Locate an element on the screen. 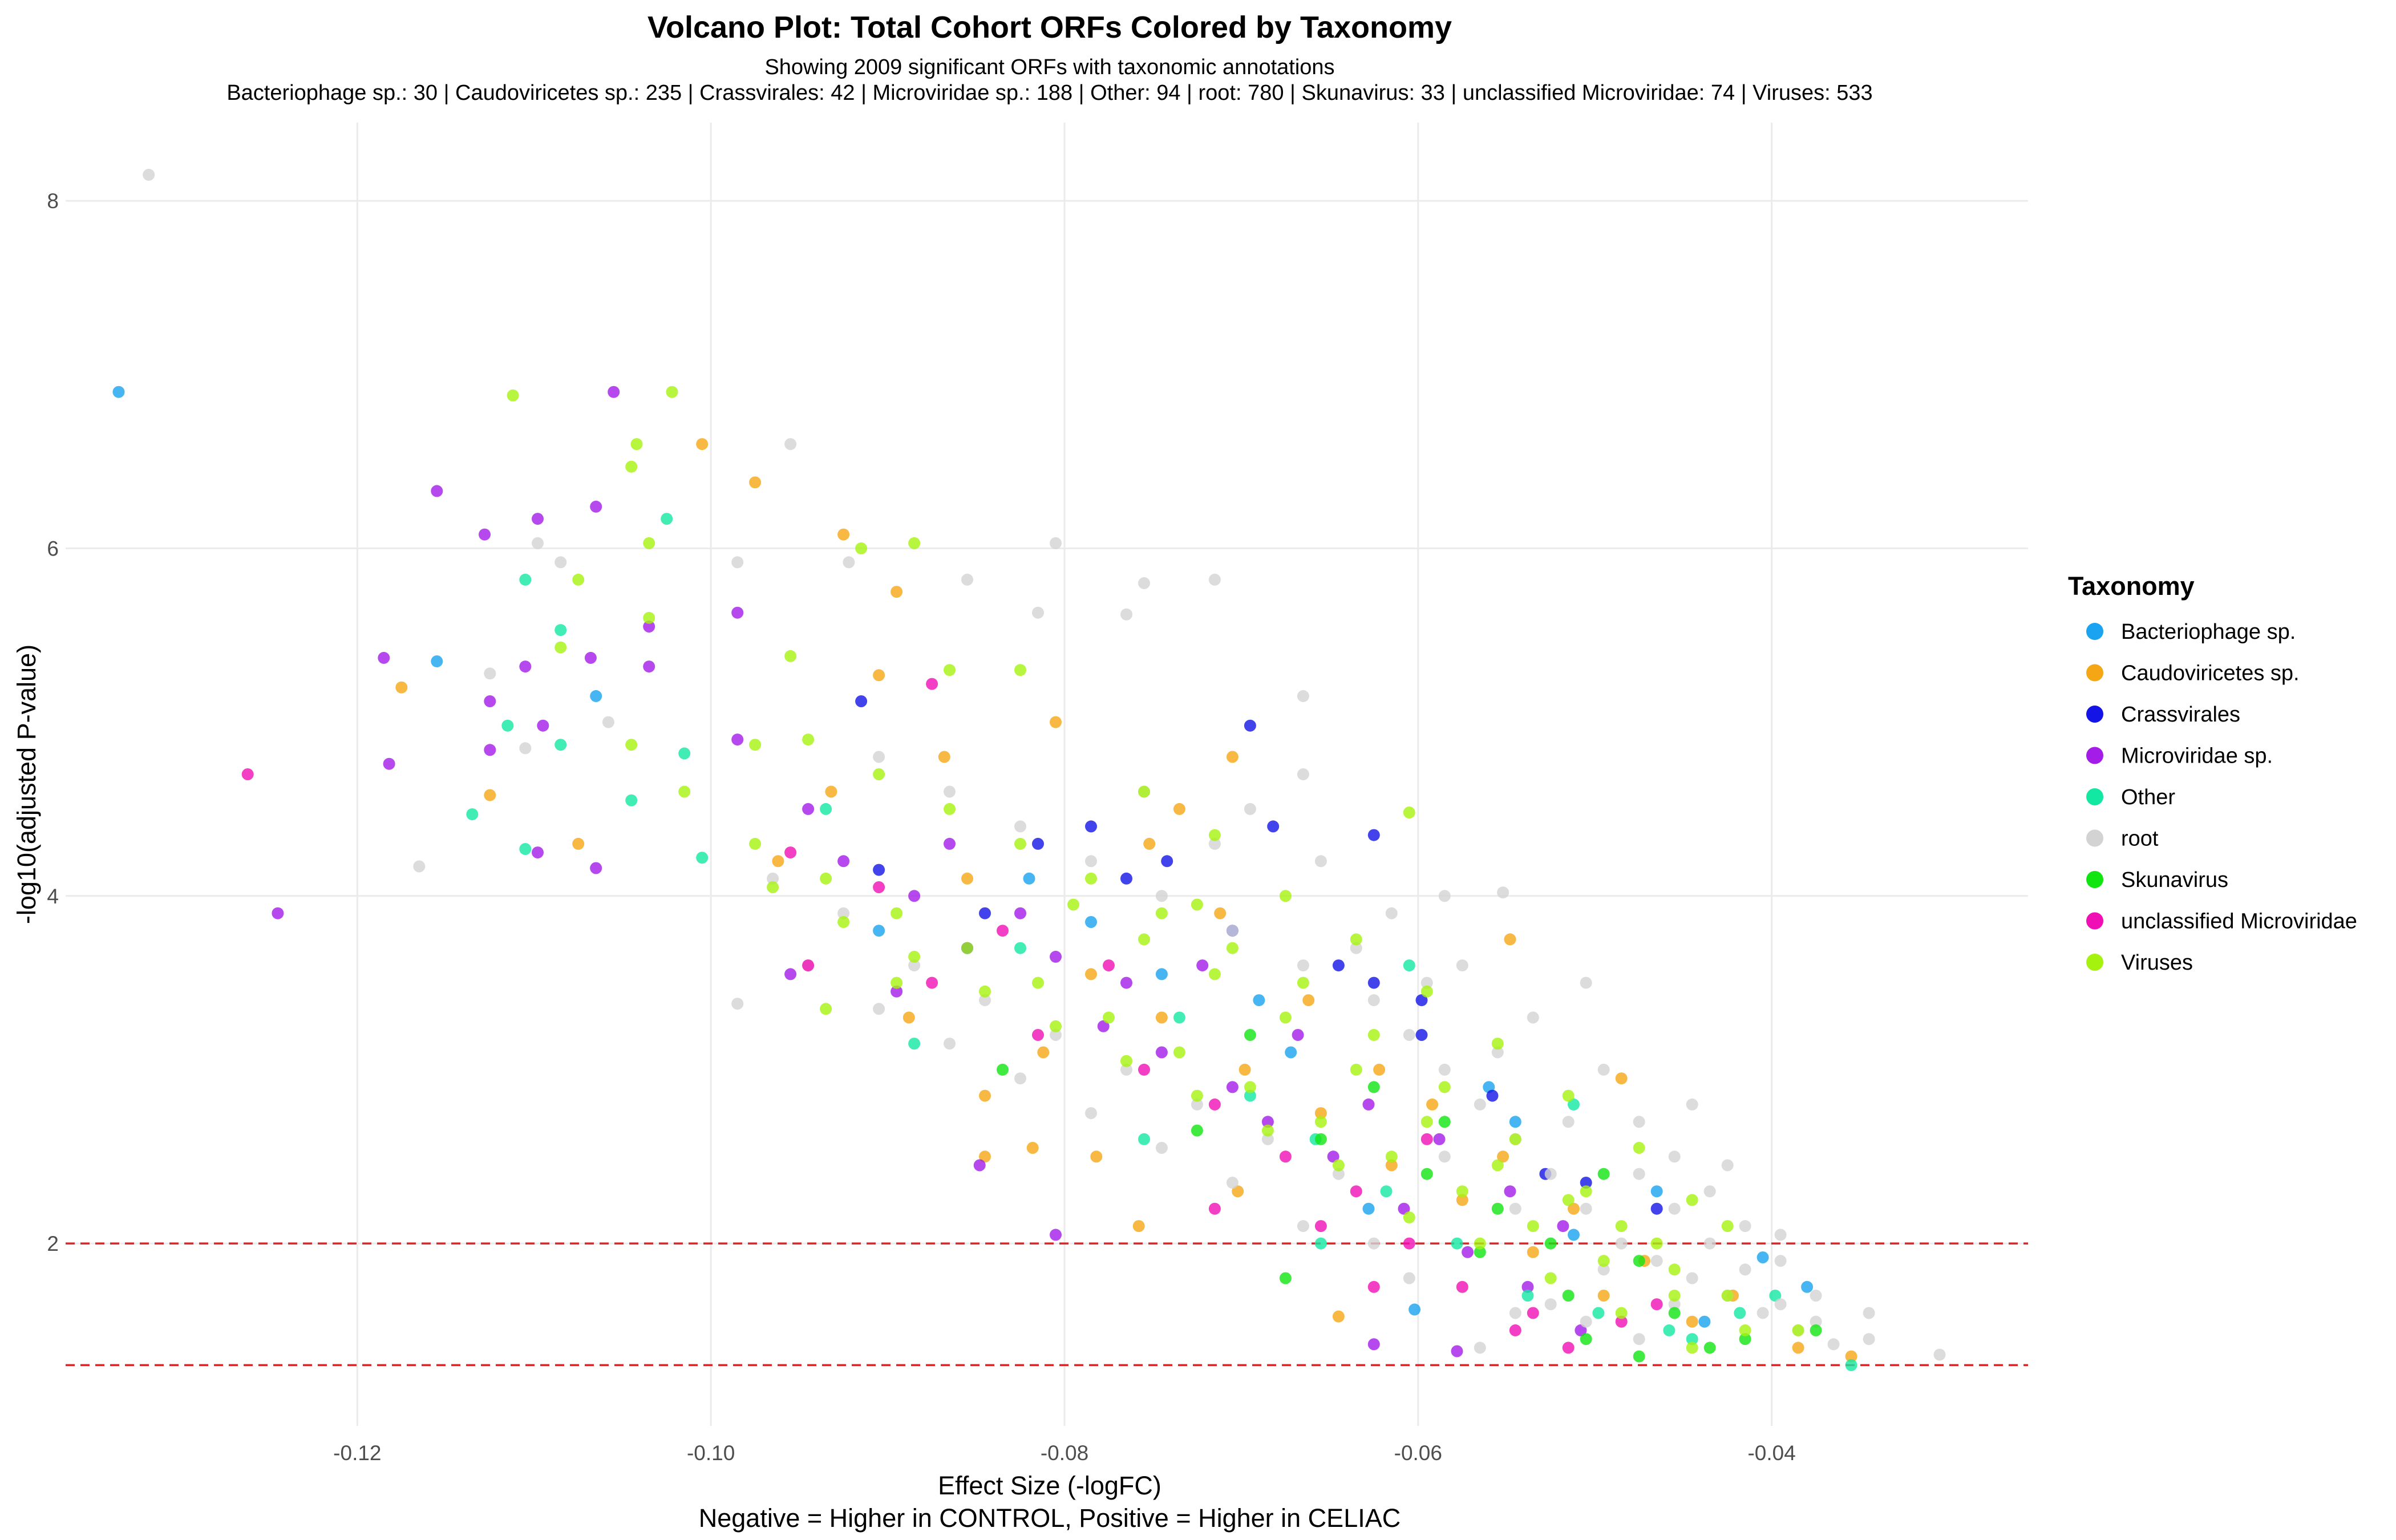 This screenshot has width=2396, height=1540. y-axis-title: -log10(adjusted P-value) is located at coordinates (27, 785).